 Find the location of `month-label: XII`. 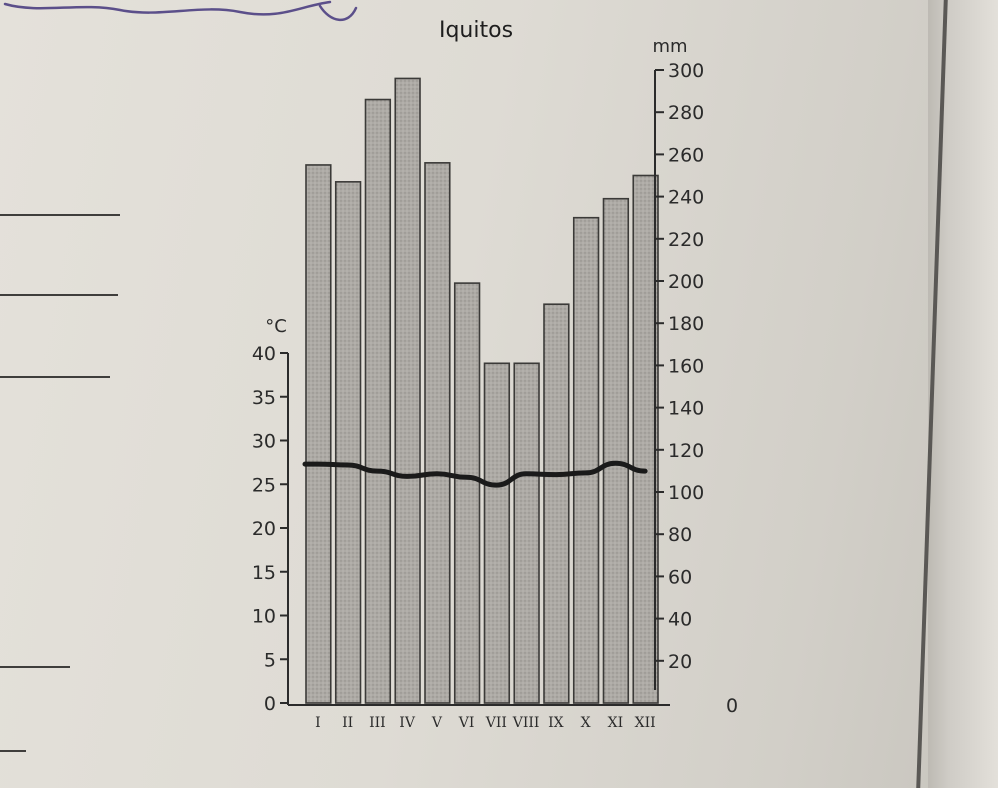

month-label: XII is located at coordinates (645, 723).